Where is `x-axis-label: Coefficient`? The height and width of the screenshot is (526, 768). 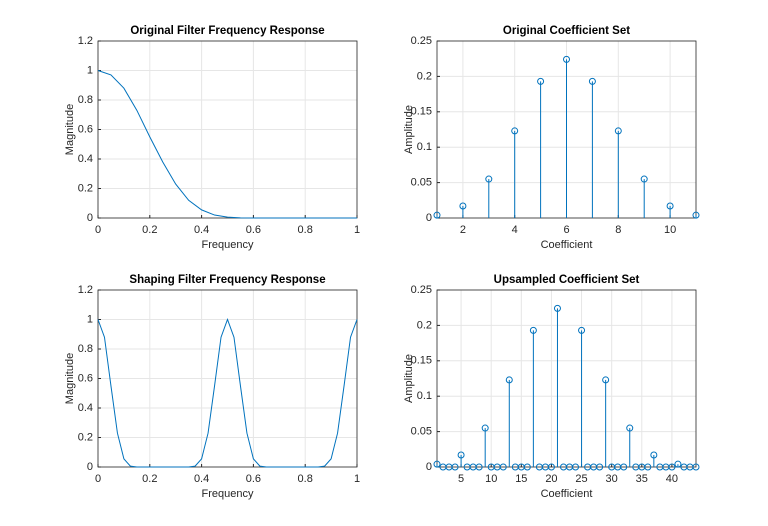 x-axis-label: Coefficient is located at coordinates (567, 245).